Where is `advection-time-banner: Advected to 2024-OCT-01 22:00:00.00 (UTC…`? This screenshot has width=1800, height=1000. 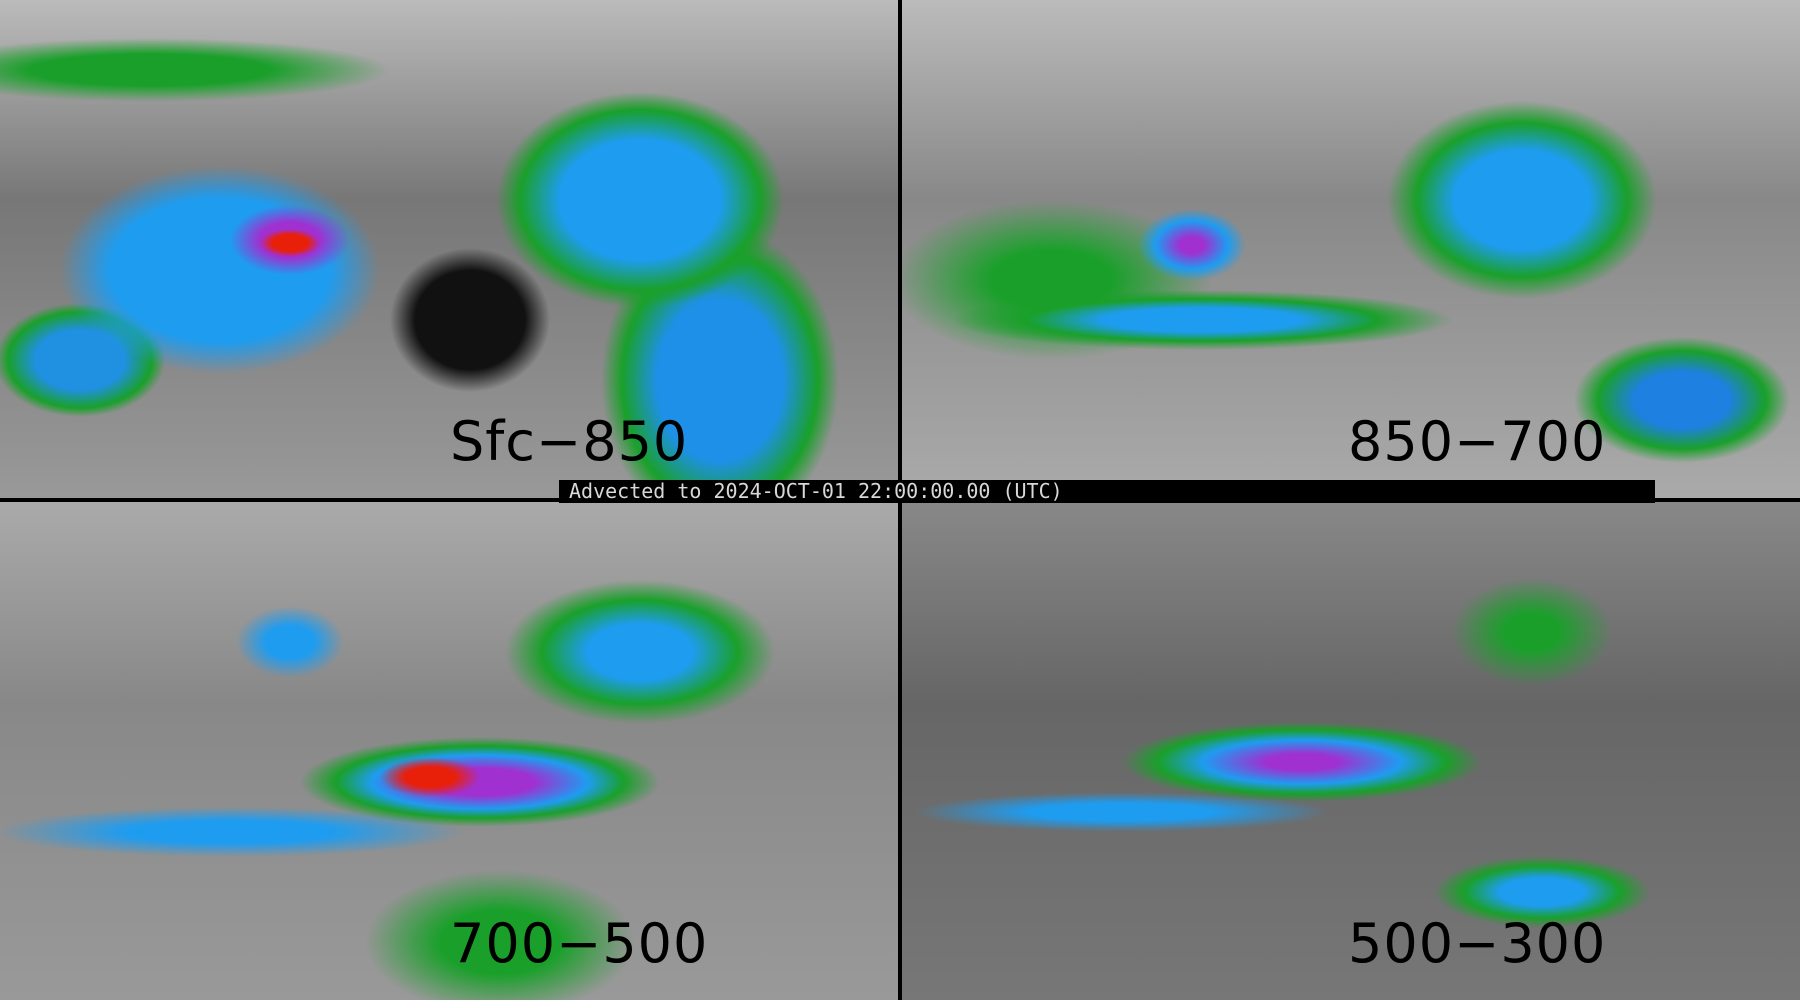
advection-time-banner: Advected to 2024-OCT-01 22:00:00.00 (UTC… is located at coordinates (1107, 491).